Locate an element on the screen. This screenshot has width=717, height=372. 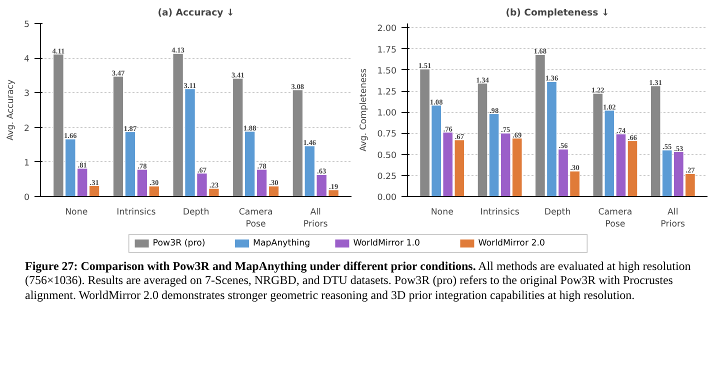
y-tick-label: 0.75 is located at coordinates (387, 135).